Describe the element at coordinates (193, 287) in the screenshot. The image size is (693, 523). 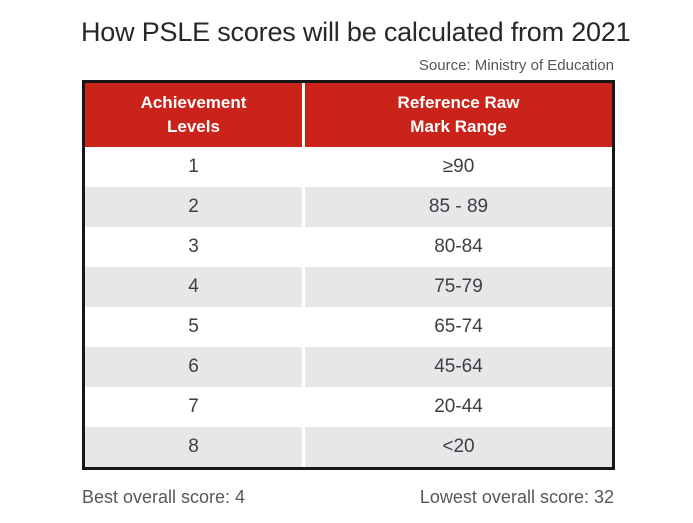
I see `achievement-level-cell: 4` at that location.